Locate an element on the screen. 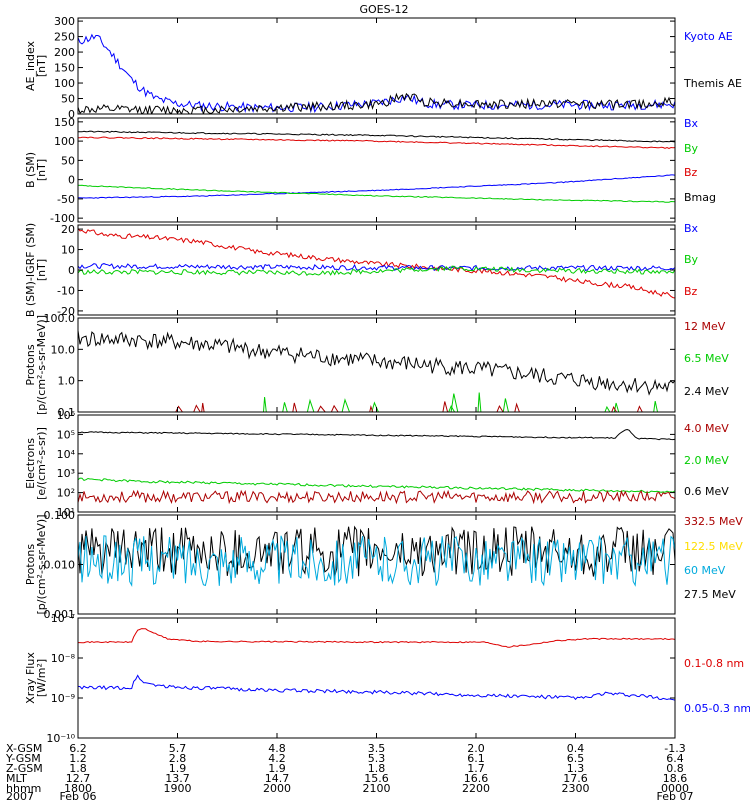  panel-ae-tick-label: 100 is located at coordinates (64, 83).